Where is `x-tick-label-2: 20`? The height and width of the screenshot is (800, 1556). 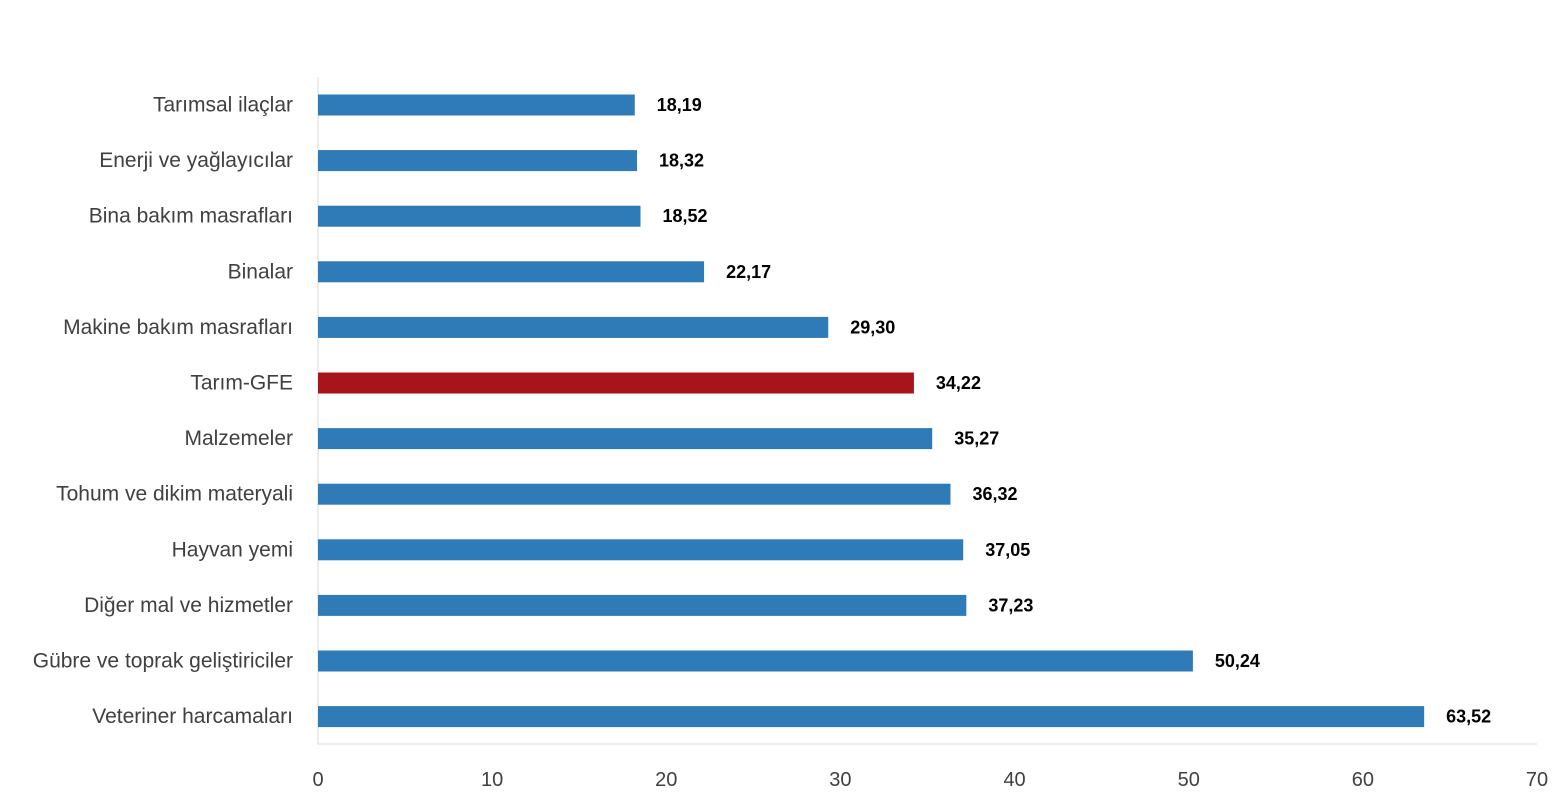
x-tick-label-2: 20 is located at coordinates (666, 780).